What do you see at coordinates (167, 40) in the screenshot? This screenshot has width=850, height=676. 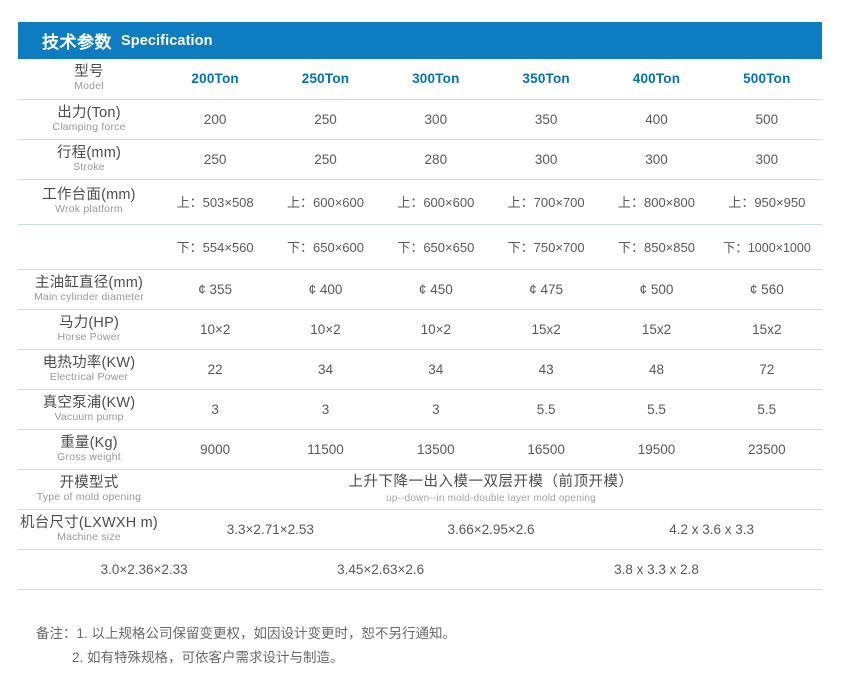 I see `section-title-en: Specification` at bounding box center [167, 40].